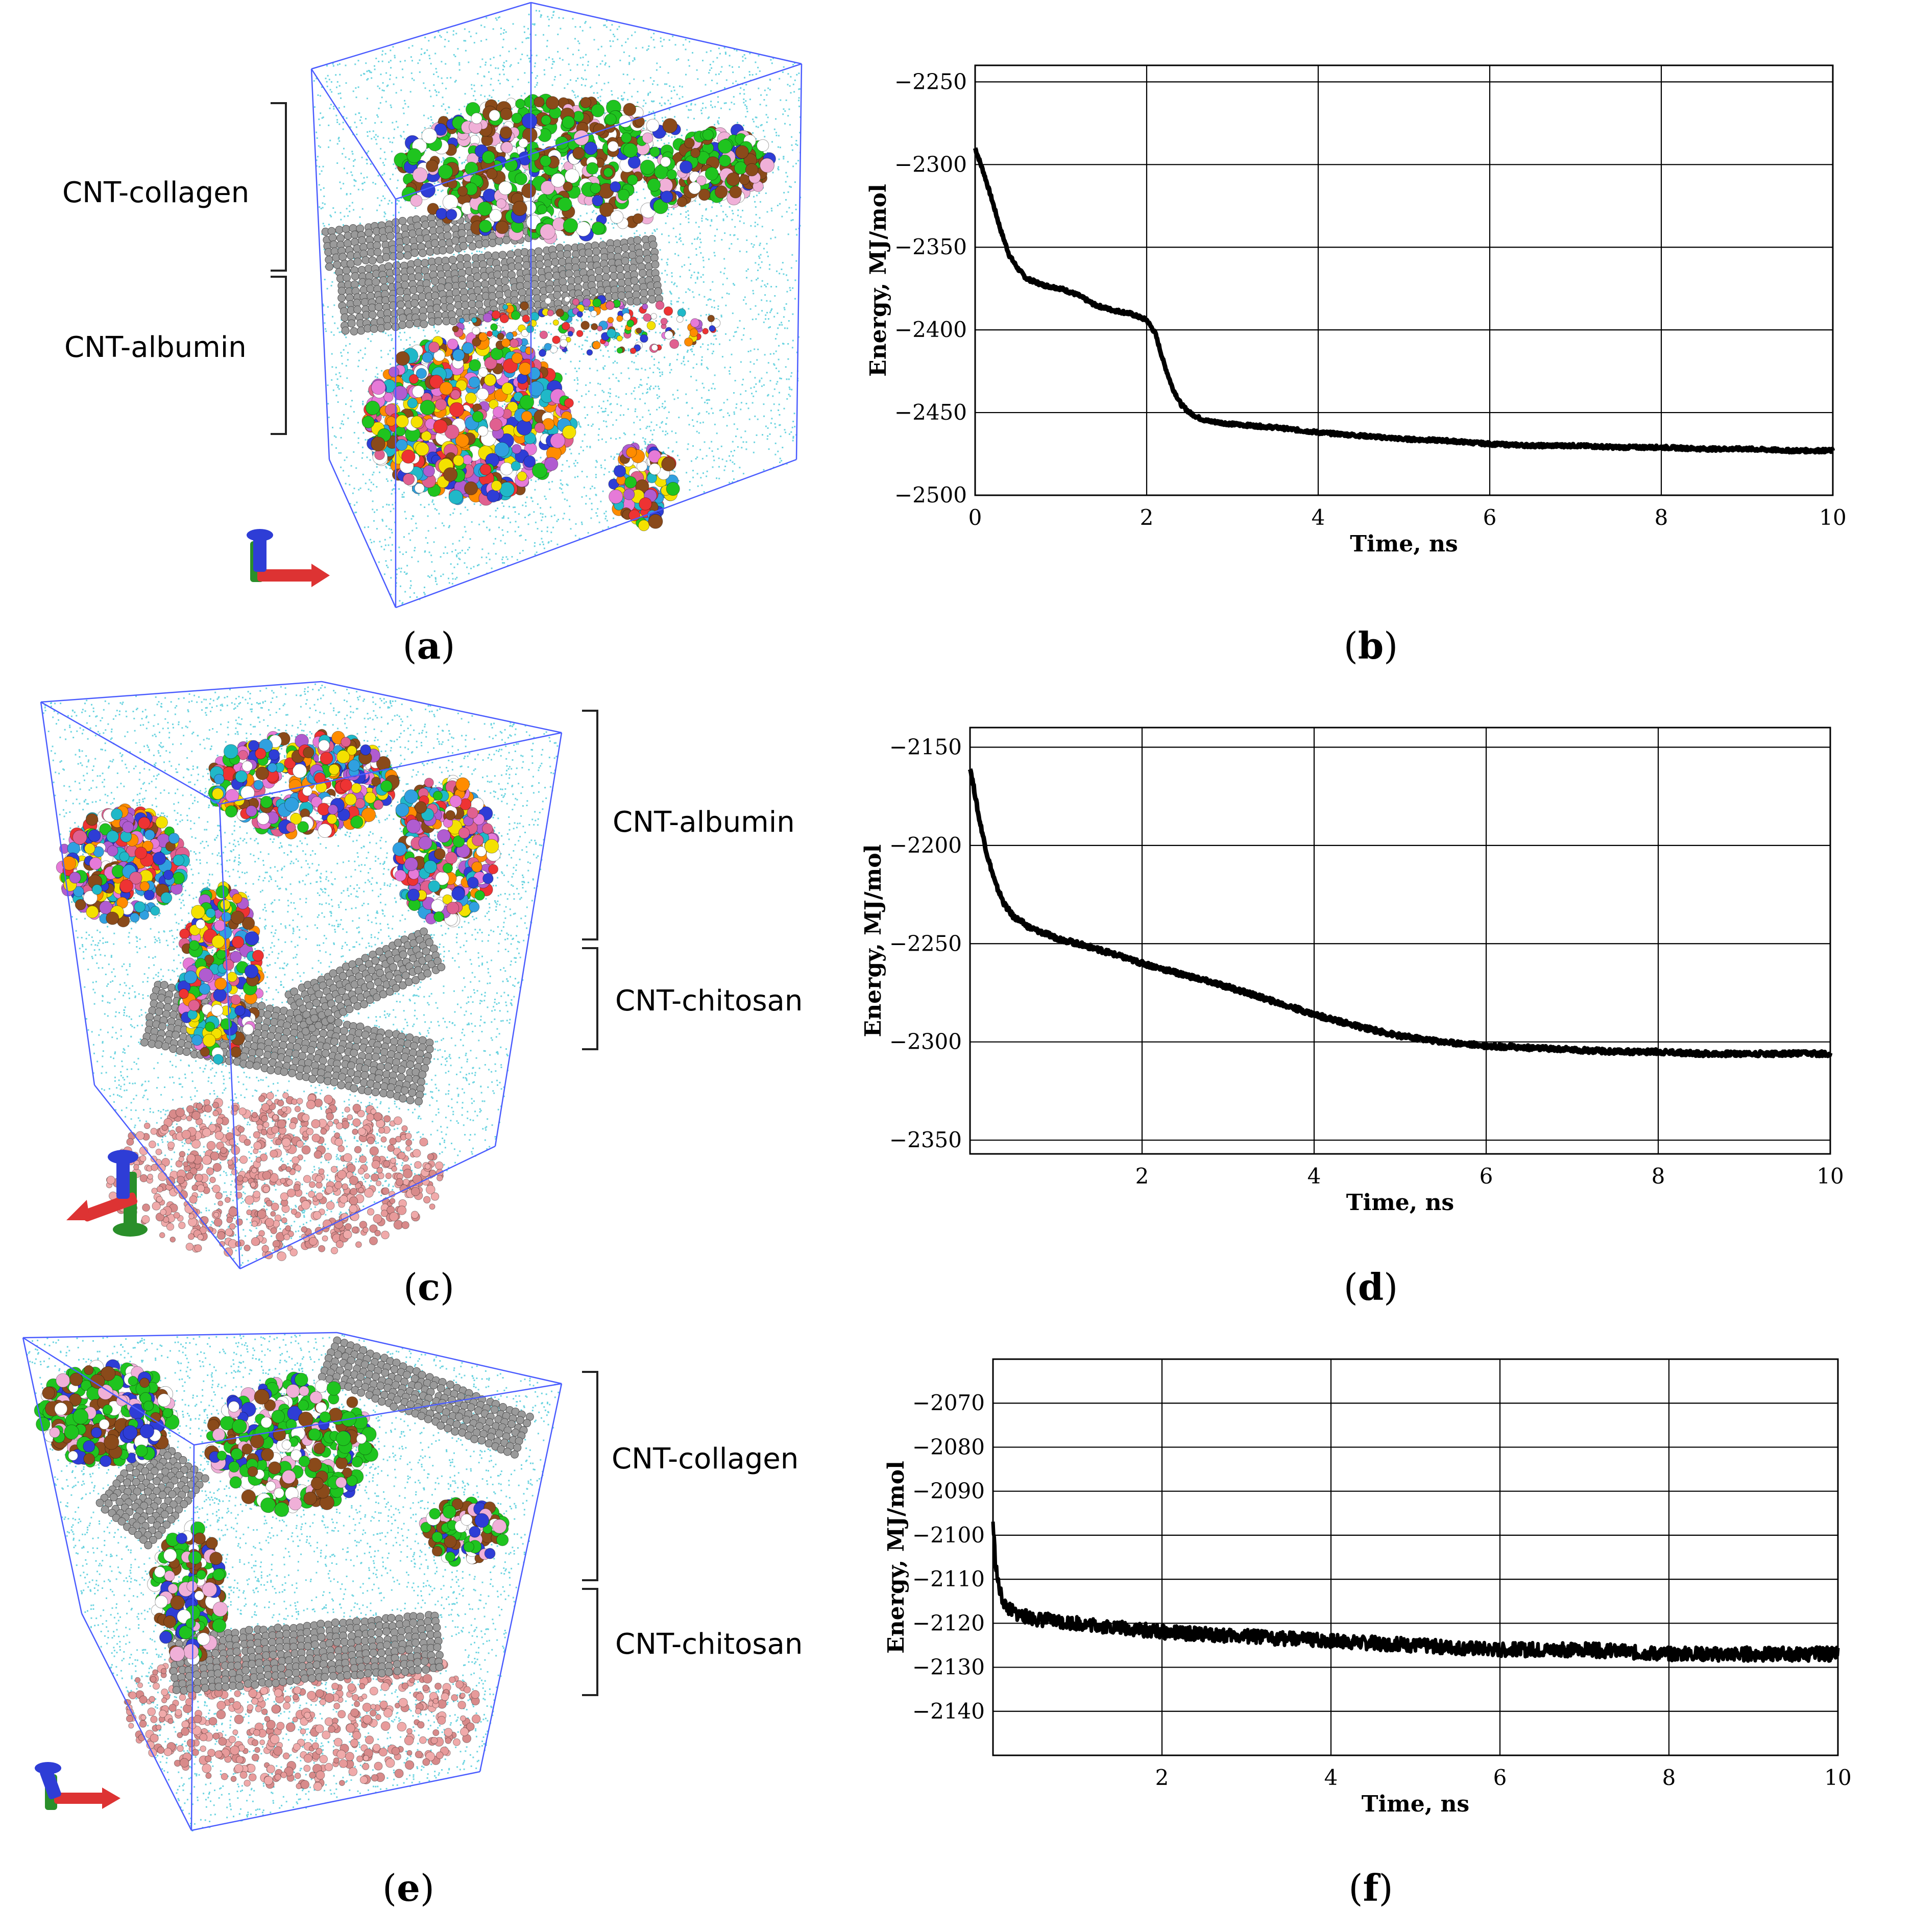 This screenshot has width=1914, height=1932. I want to click on box-edge, so click(130, 753).